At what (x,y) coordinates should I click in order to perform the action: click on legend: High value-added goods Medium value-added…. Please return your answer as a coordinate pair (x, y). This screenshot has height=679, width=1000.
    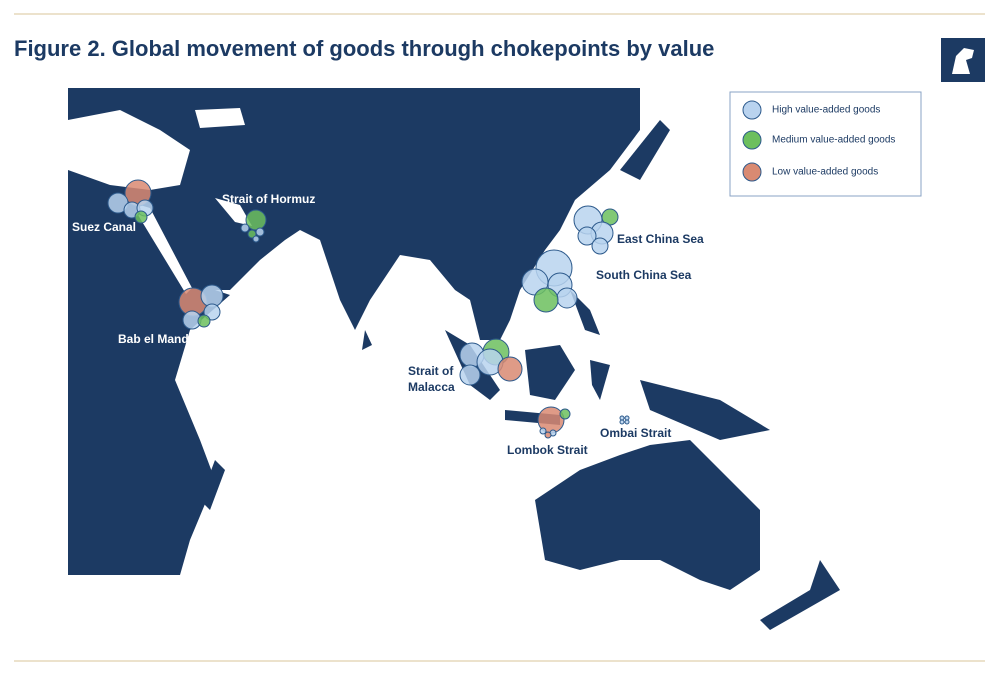
    Looking at the image, I should click on (825, 144).